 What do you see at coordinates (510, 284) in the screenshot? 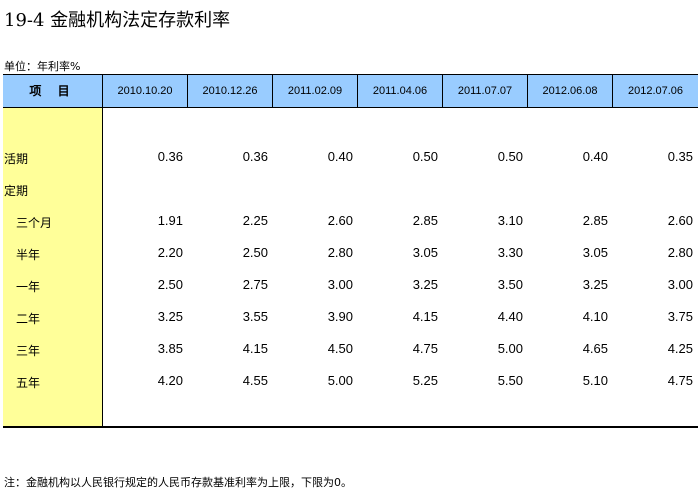
I see `table-cell: 3.50` at bounding box center [510, 284].